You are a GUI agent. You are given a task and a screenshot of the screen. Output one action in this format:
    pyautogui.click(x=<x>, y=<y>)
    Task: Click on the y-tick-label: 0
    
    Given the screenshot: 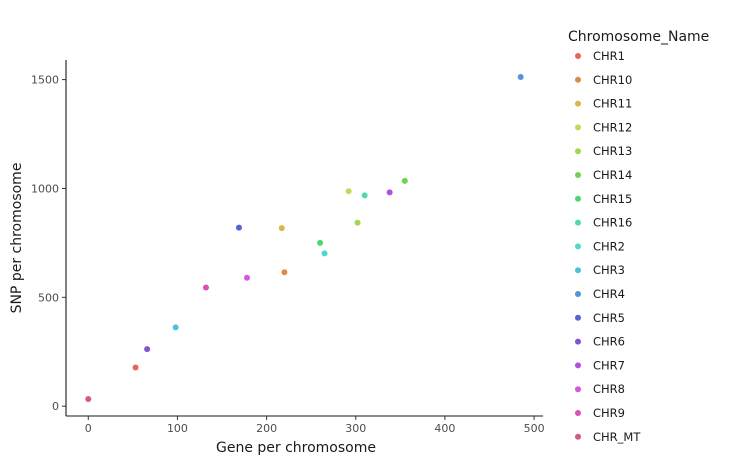 What is the action you would take?
    pyautogui.click(x=55, y=406)
    